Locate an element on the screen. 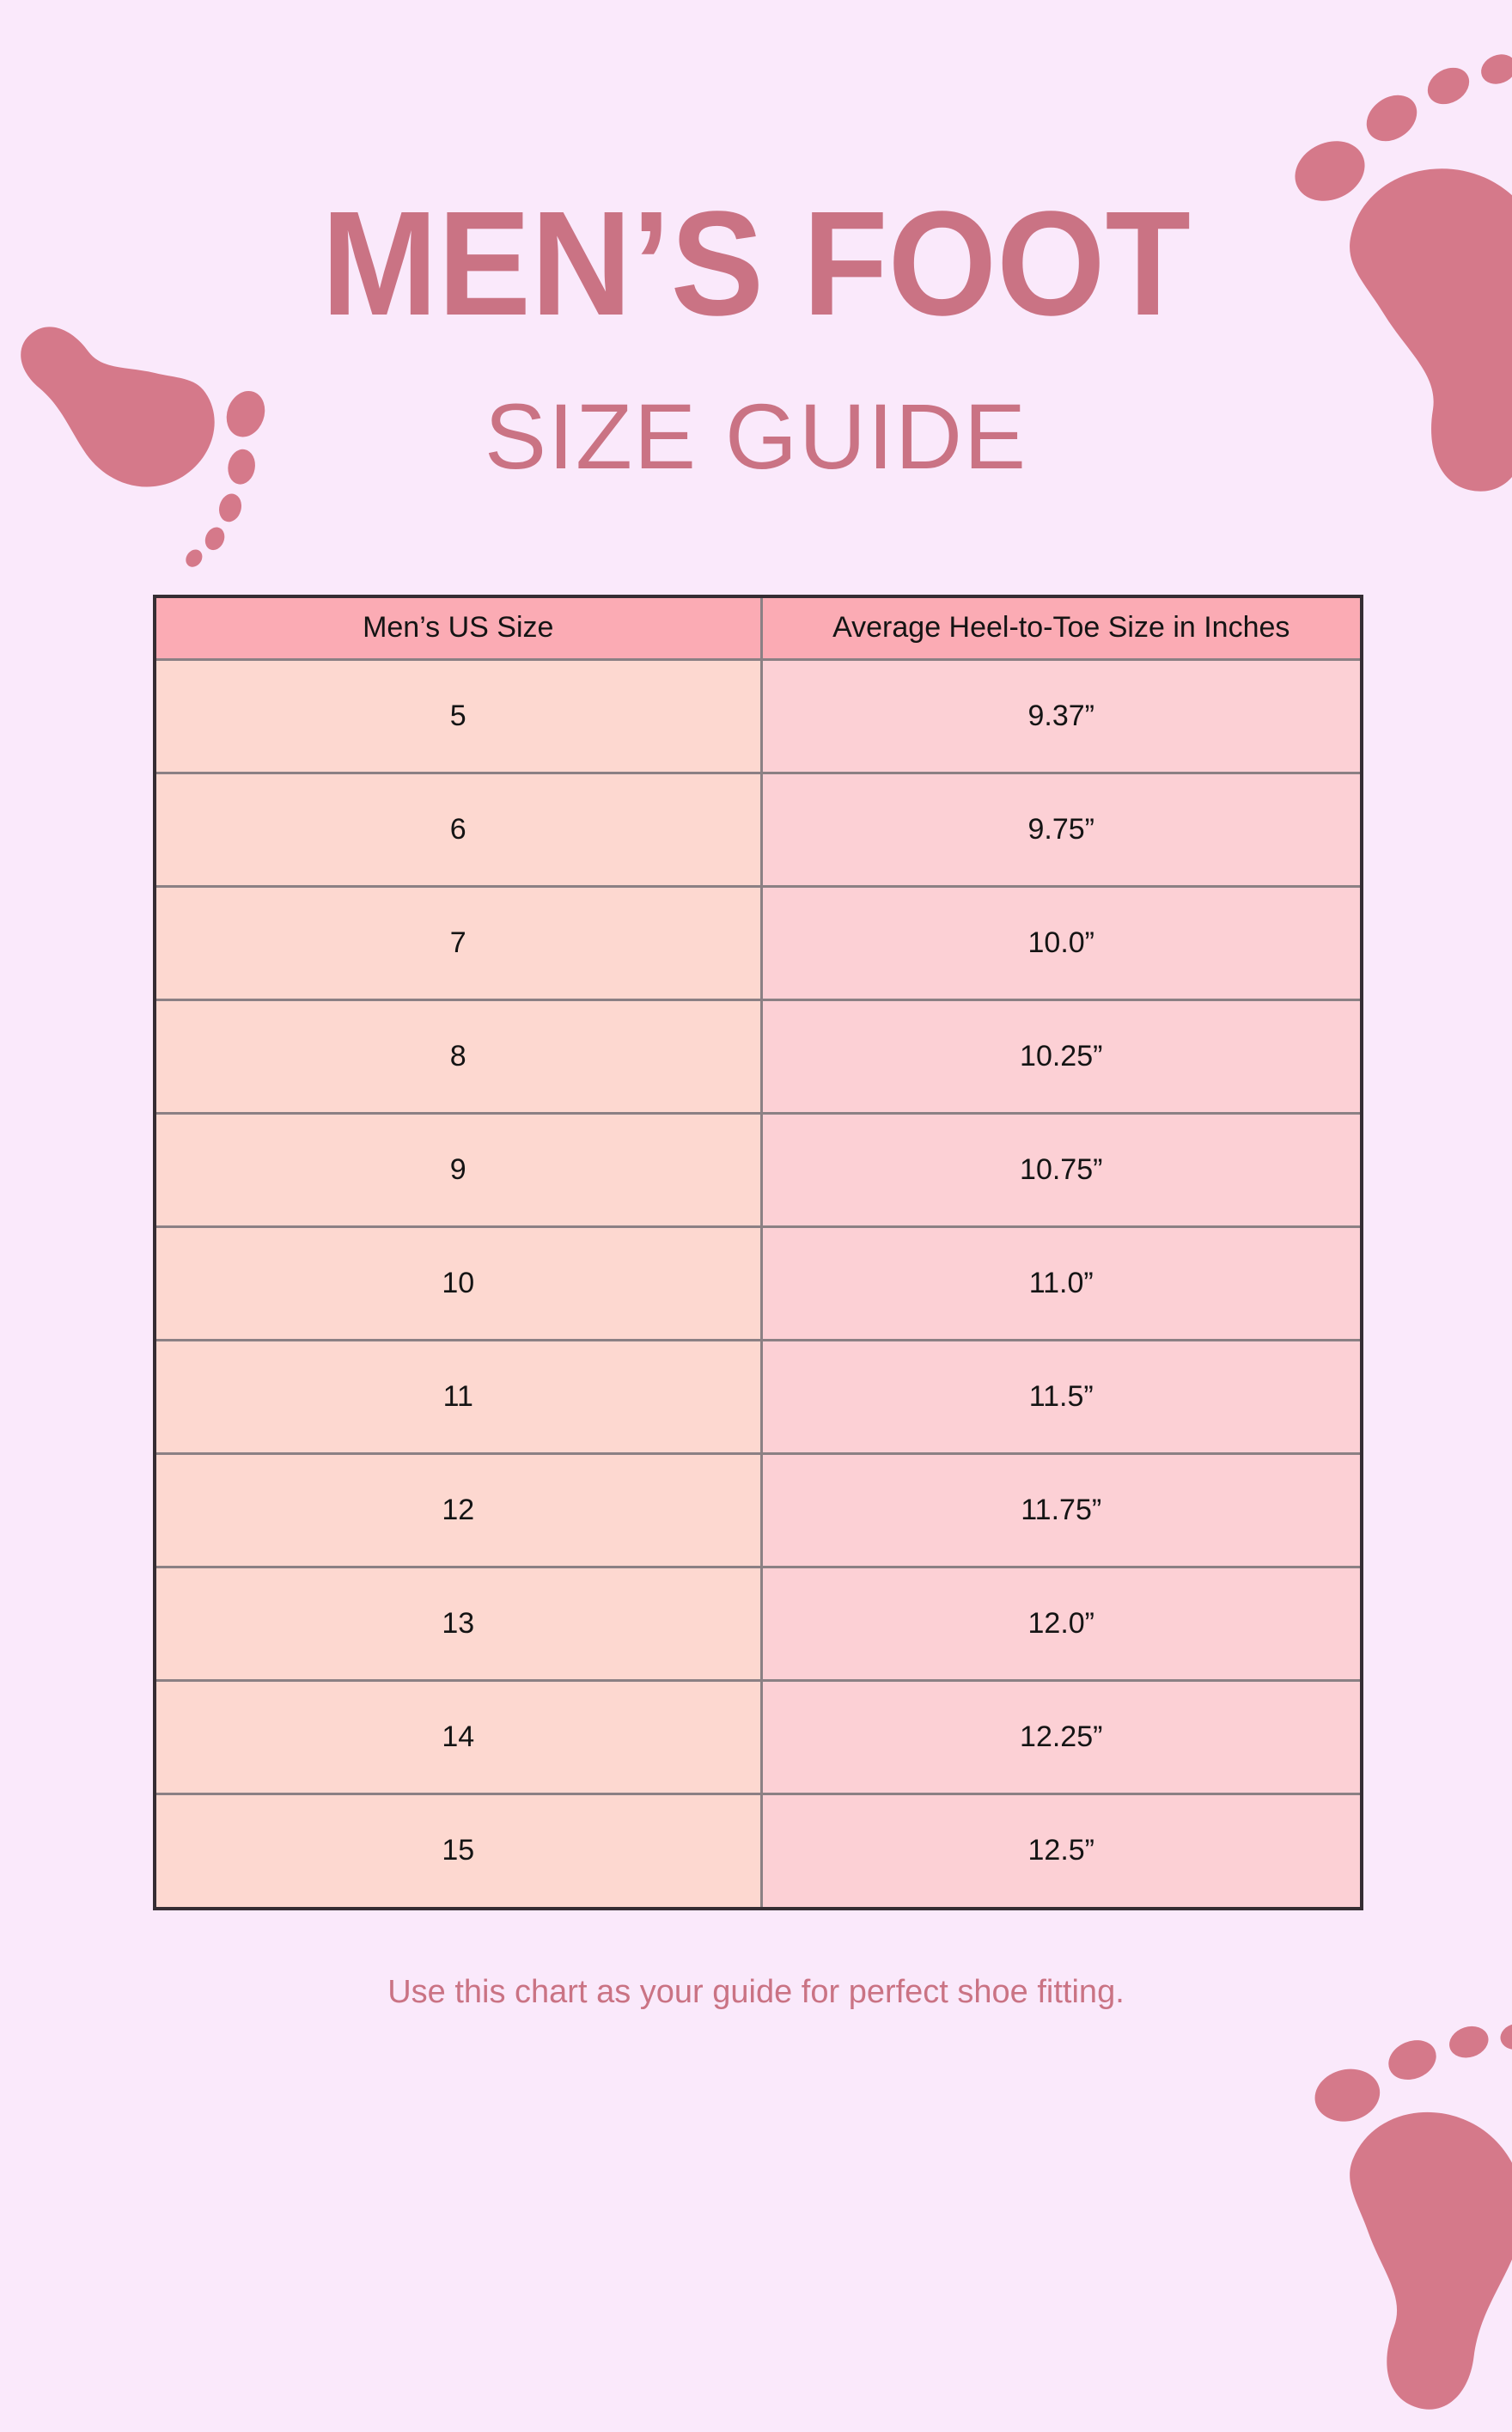  inches-cell: 10.25” is located at coordinates (1061, 1056).